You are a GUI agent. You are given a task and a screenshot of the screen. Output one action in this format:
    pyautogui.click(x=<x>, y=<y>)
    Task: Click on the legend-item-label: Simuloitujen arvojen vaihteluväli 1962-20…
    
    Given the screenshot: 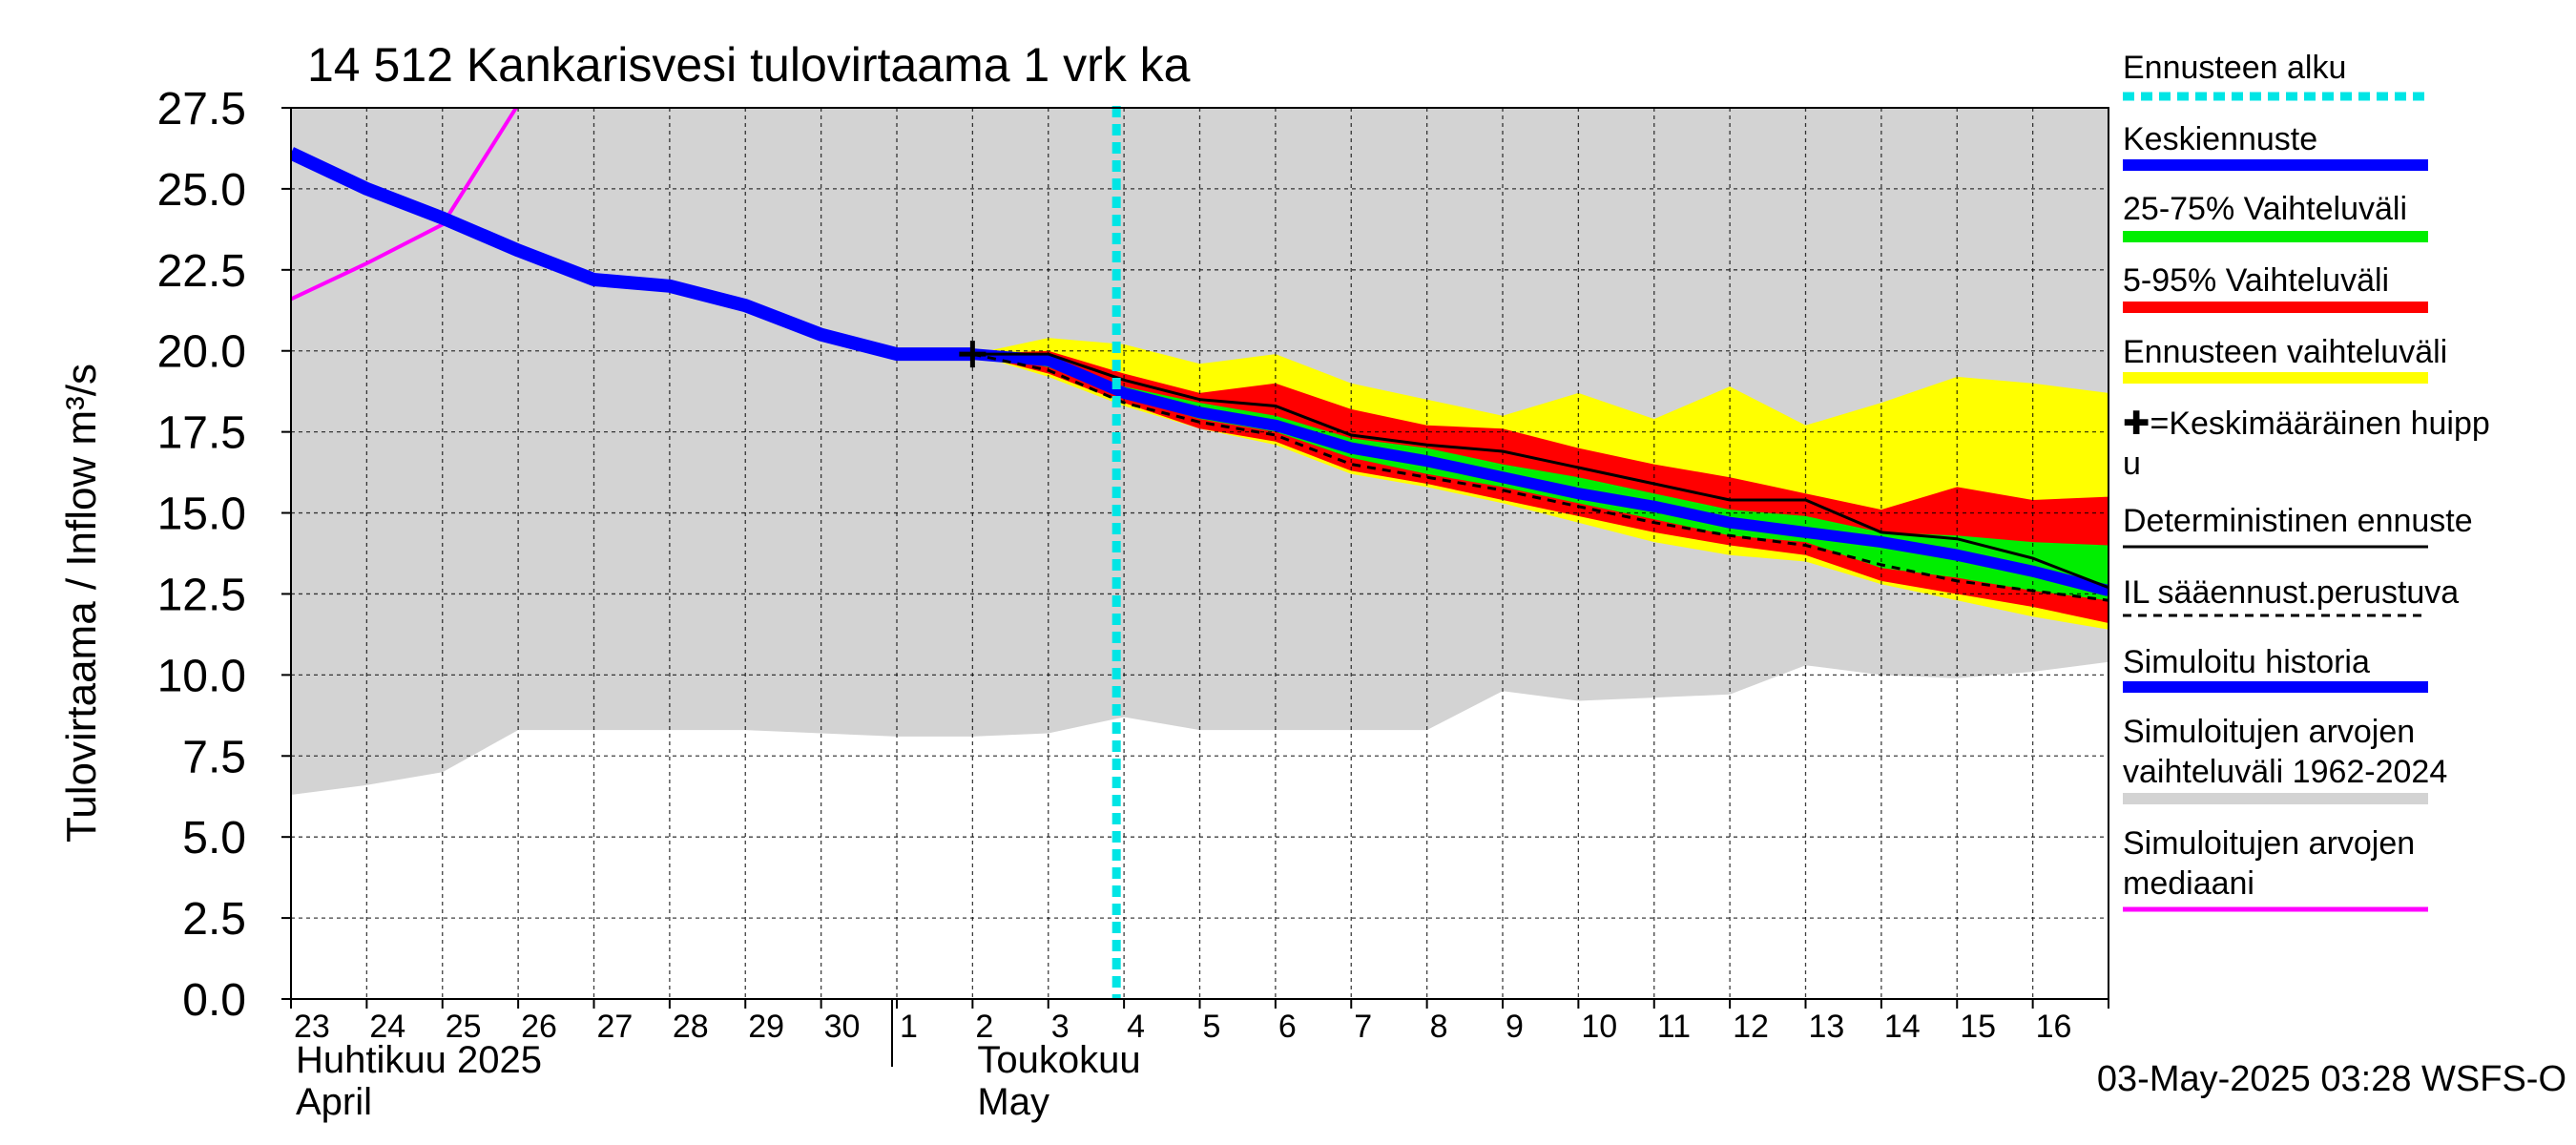 What is the action you would take?
    pyautogui.click(x=2285, y=752)
    